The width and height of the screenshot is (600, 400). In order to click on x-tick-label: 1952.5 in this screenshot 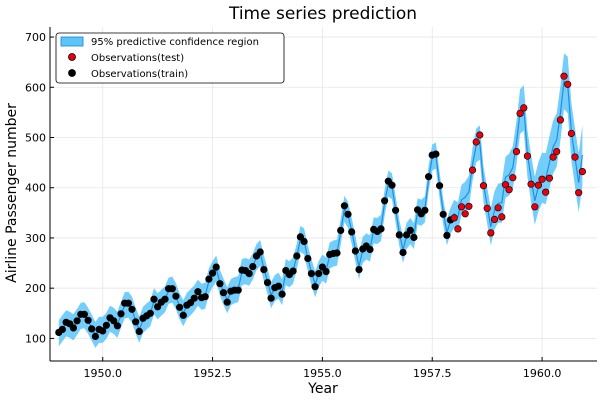, I will do `click(212, 373)`.